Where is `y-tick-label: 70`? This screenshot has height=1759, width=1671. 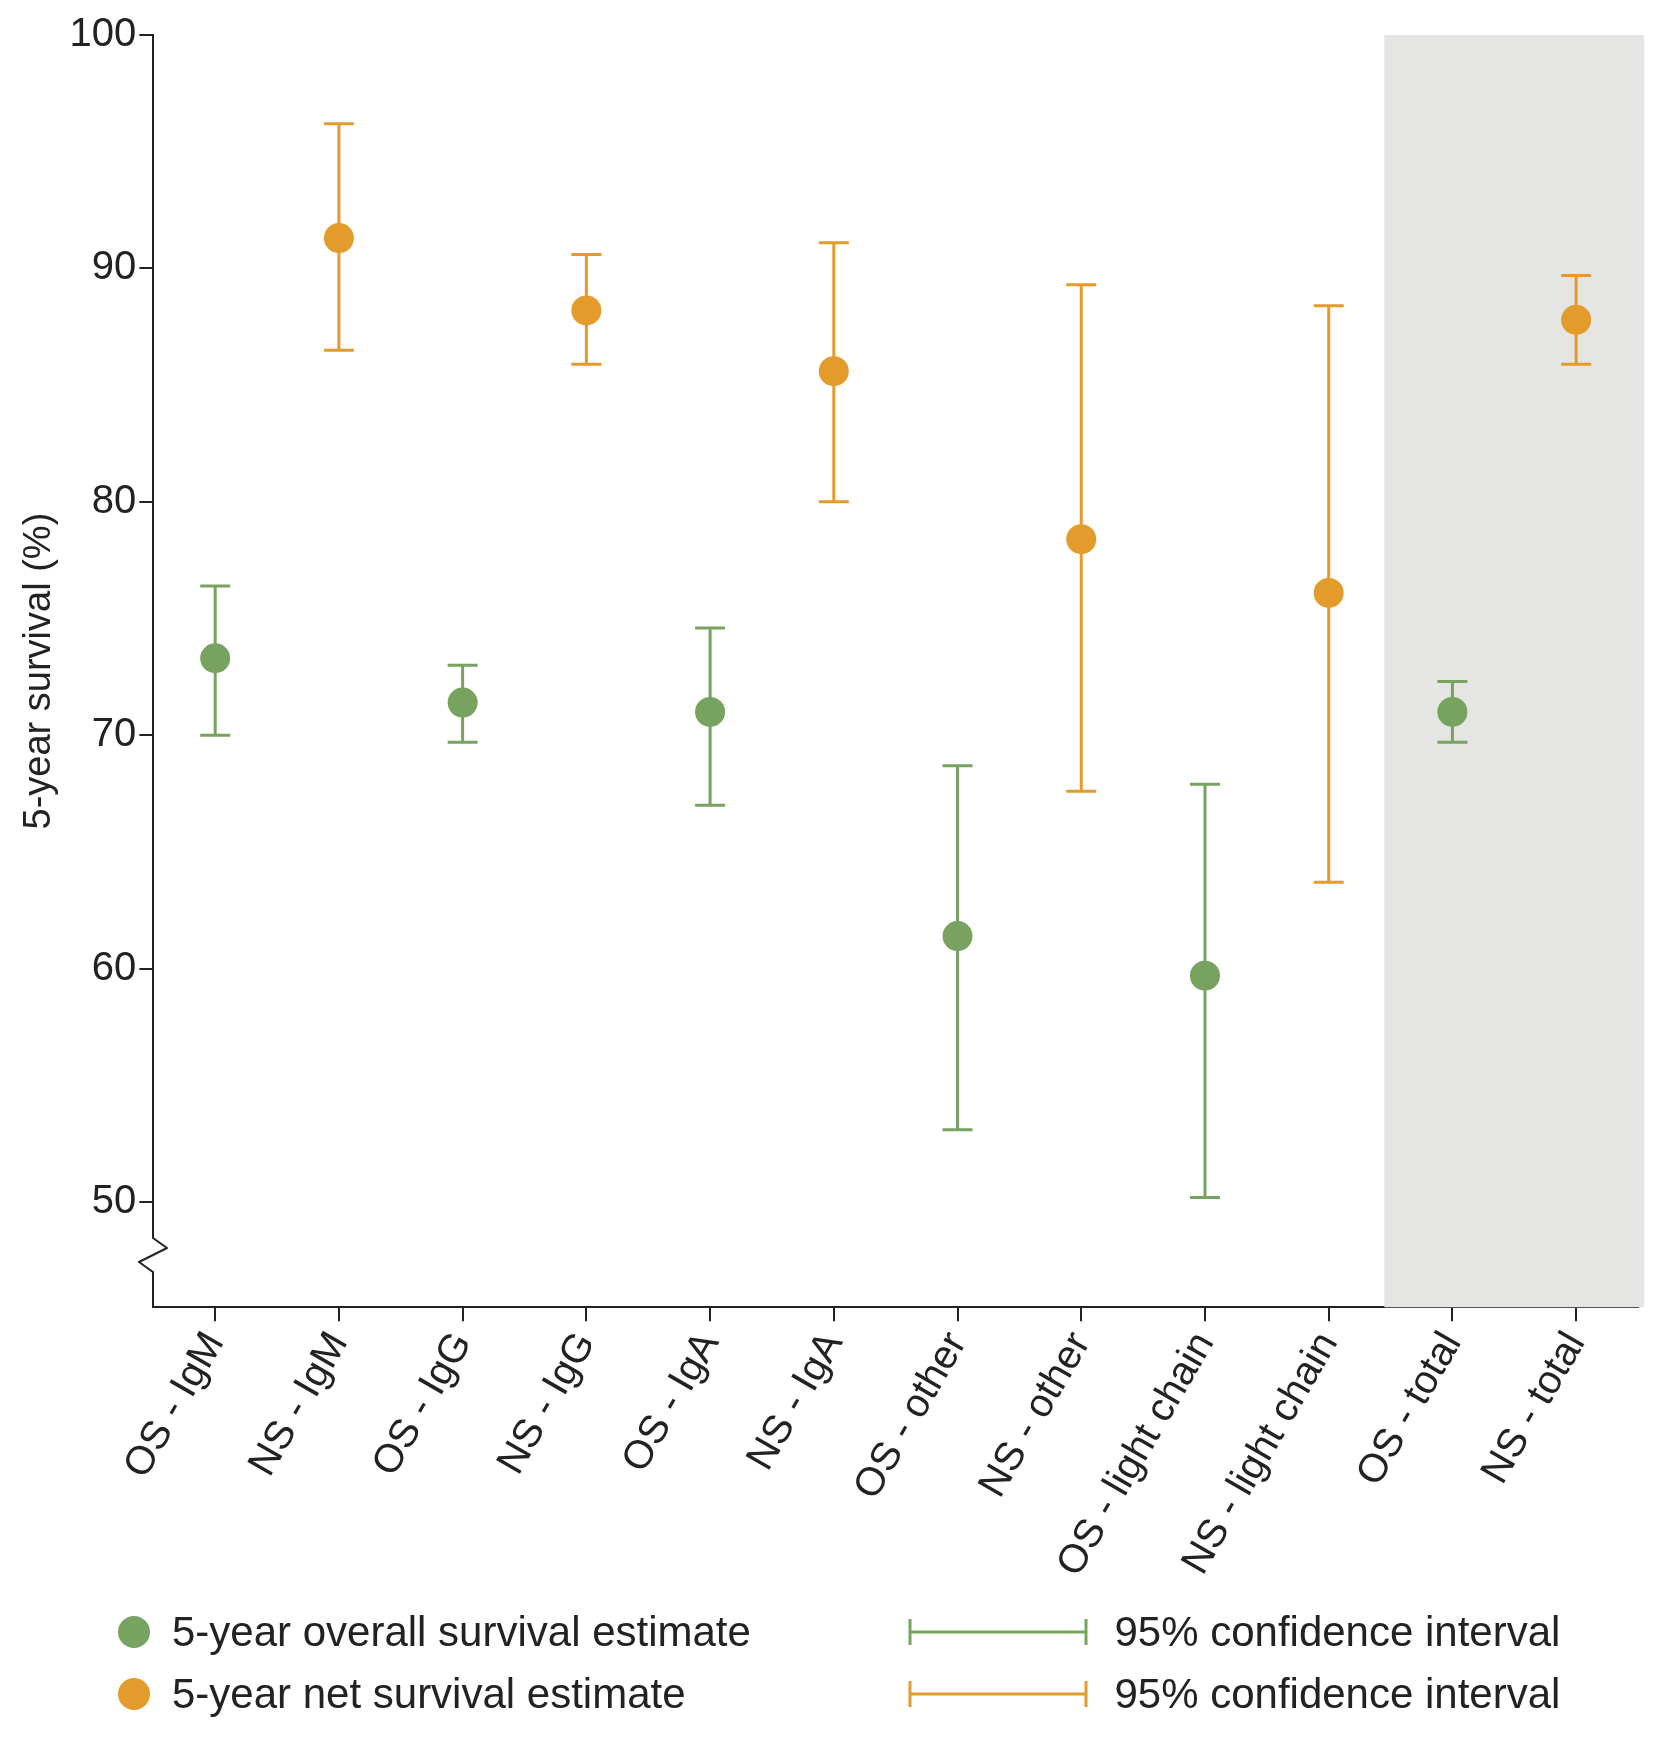
y-tick-label: 70 is located at coordinates (114, 732).